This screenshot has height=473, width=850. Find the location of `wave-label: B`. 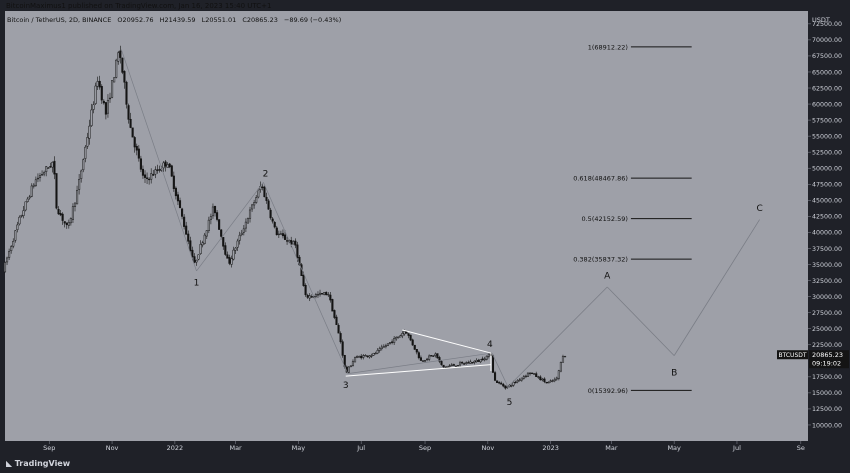

wave-label: B is located at coordinates (674, 373).